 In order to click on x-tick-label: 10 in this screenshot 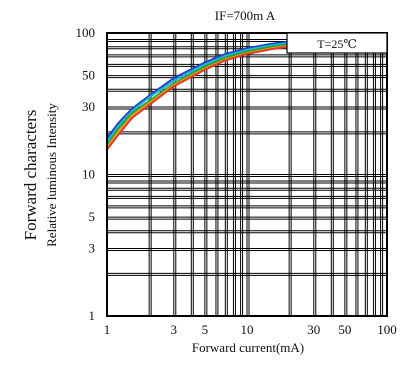, I will do `click(247, 329)`.